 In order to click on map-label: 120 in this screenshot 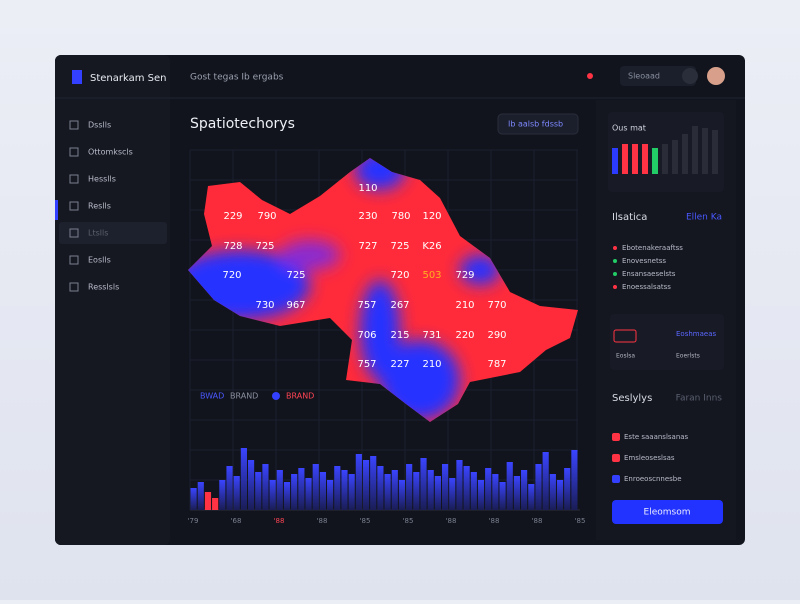, I will do `click(431, 216)`.